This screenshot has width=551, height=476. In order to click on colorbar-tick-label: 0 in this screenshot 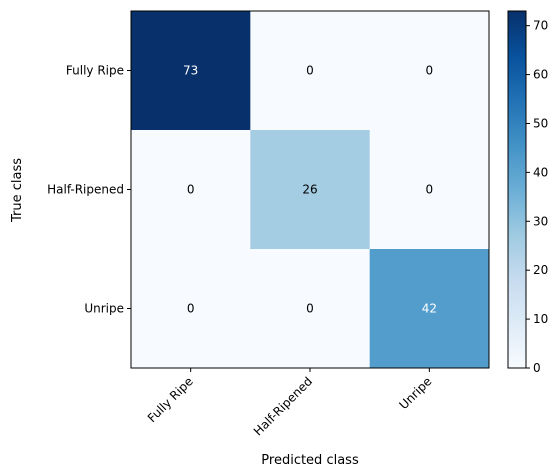, I will do `click(537, 368)`.